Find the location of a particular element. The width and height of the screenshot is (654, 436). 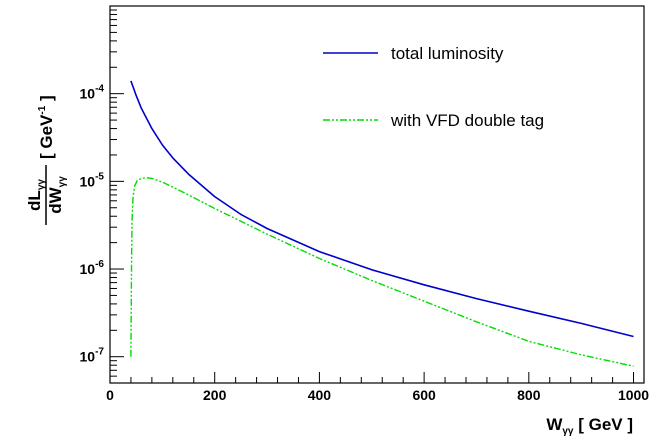

y-tick-label: 10⁻⁷ is located at coordinates (92, 356).